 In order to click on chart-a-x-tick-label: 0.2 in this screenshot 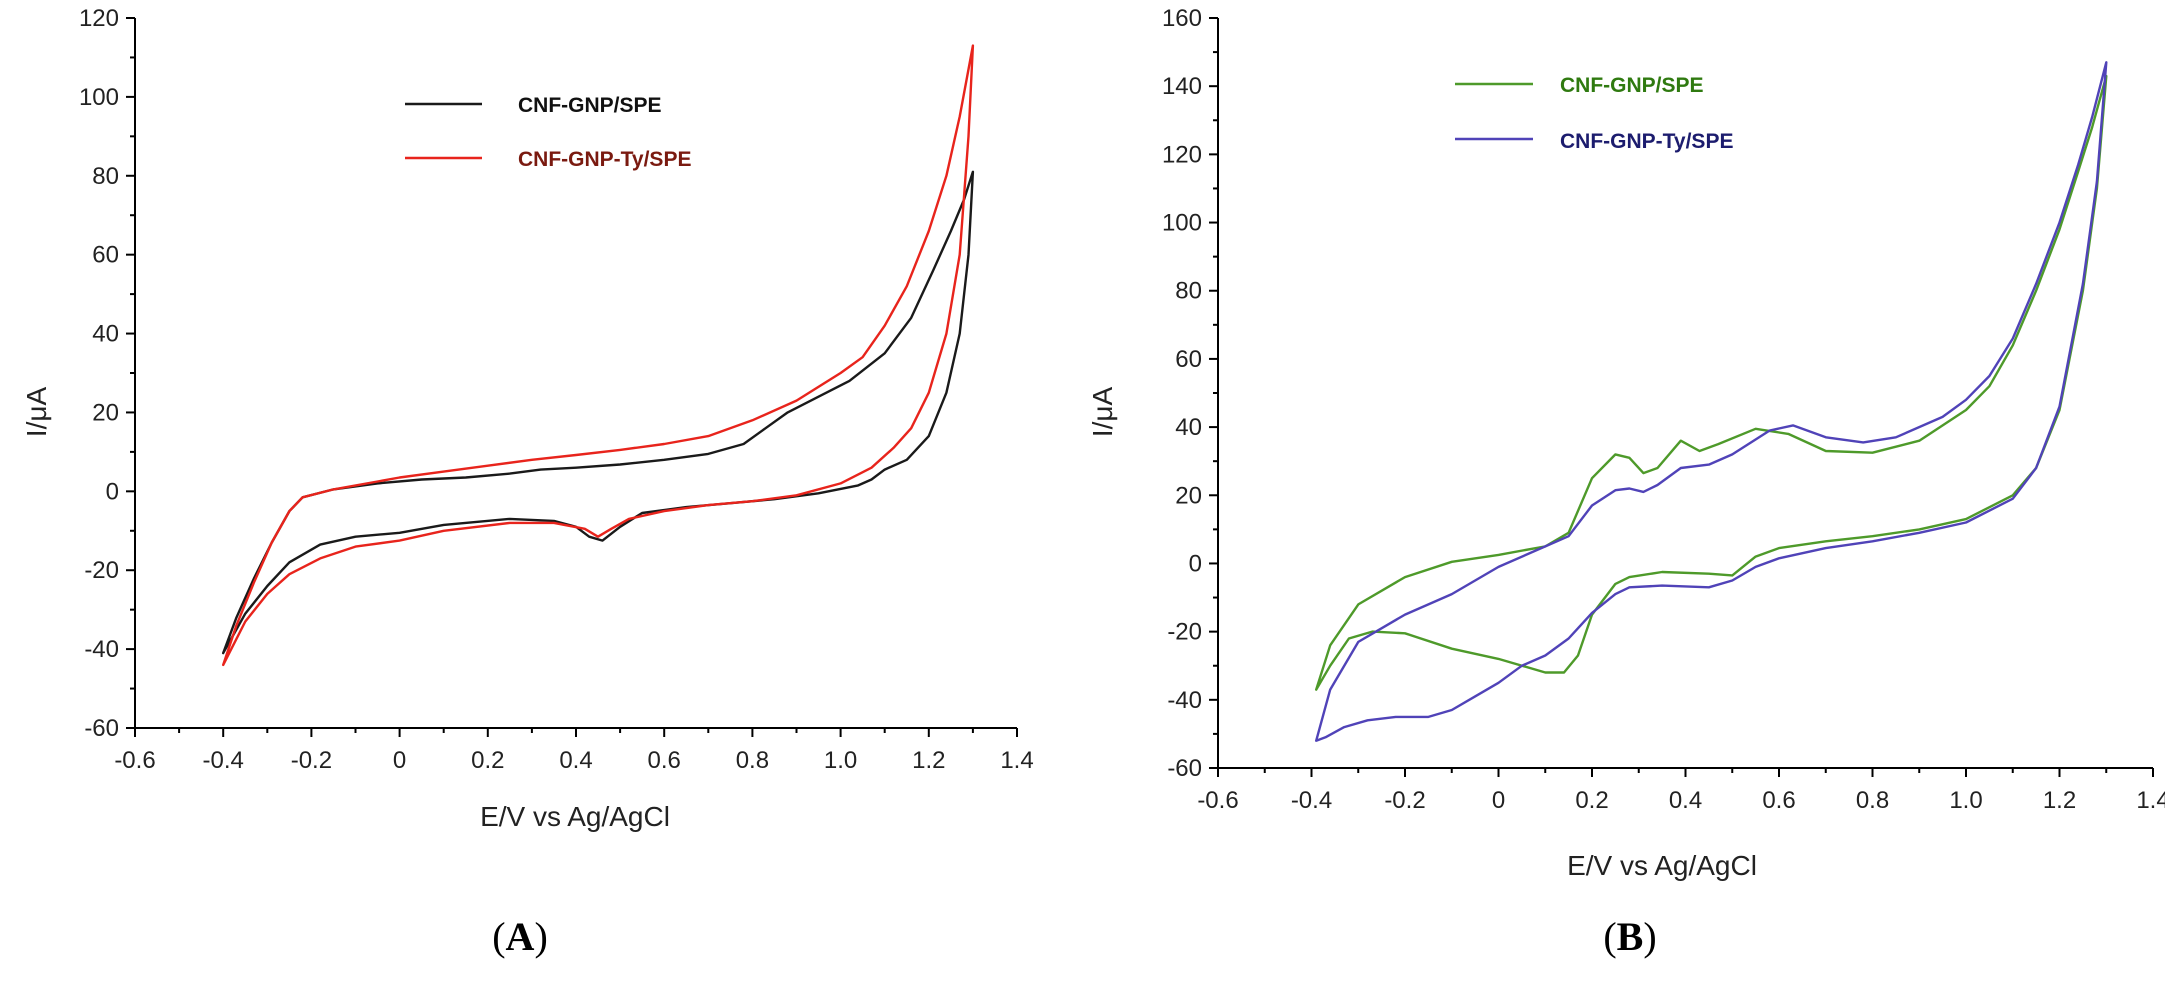, I will do `click(487, 760)`.